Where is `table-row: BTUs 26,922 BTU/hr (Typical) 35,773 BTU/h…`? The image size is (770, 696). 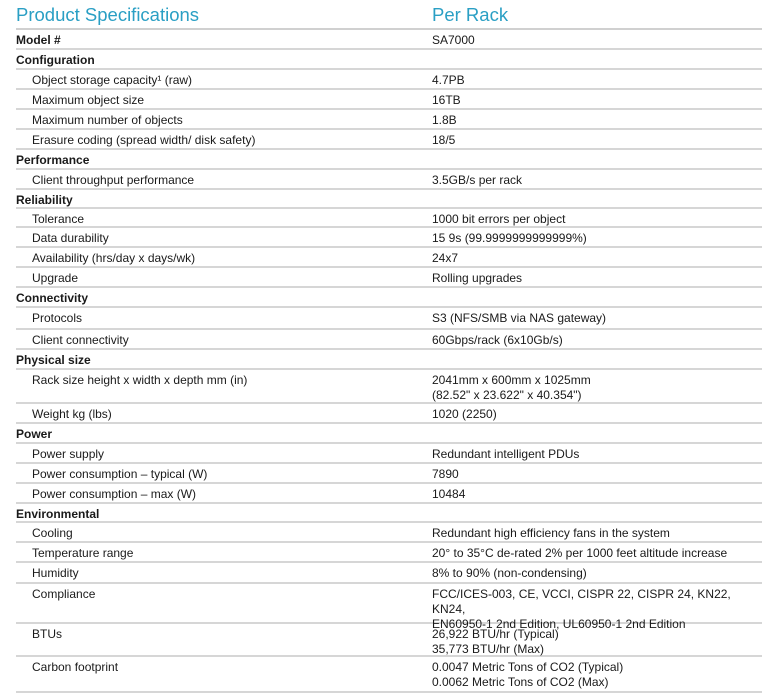 table-row: BTUs 26,922 BTU/hr (Typical) 35,773 BTU/h… is located at coordinates (389, 640).